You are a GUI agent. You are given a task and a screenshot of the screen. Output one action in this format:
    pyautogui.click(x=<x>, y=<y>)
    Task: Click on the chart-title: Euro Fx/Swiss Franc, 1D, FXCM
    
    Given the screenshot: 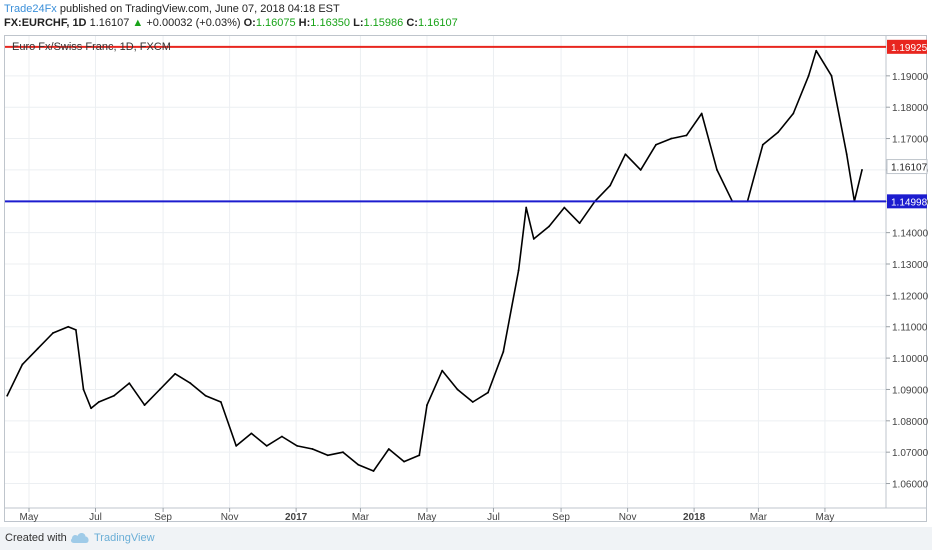 What is the action you would take?
    pyautogui.click(x=91, y=47)
    